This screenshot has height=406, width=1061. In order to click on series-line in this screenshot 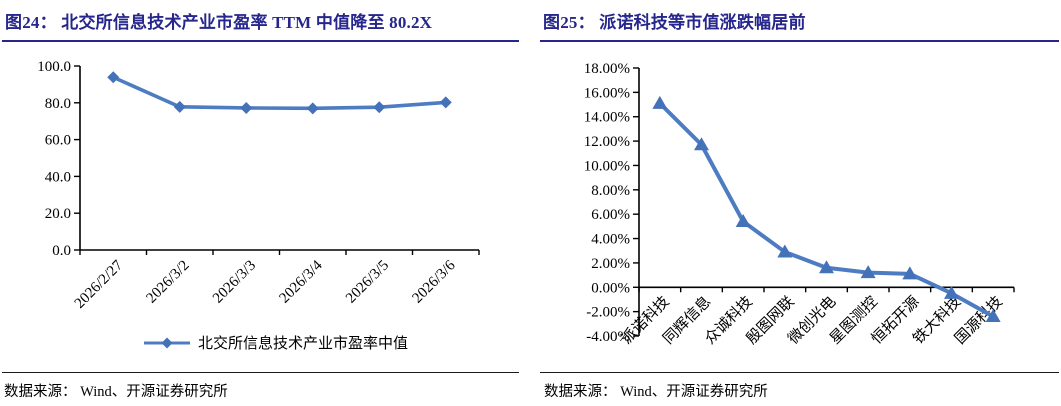, I will do `click(279, 93)`.